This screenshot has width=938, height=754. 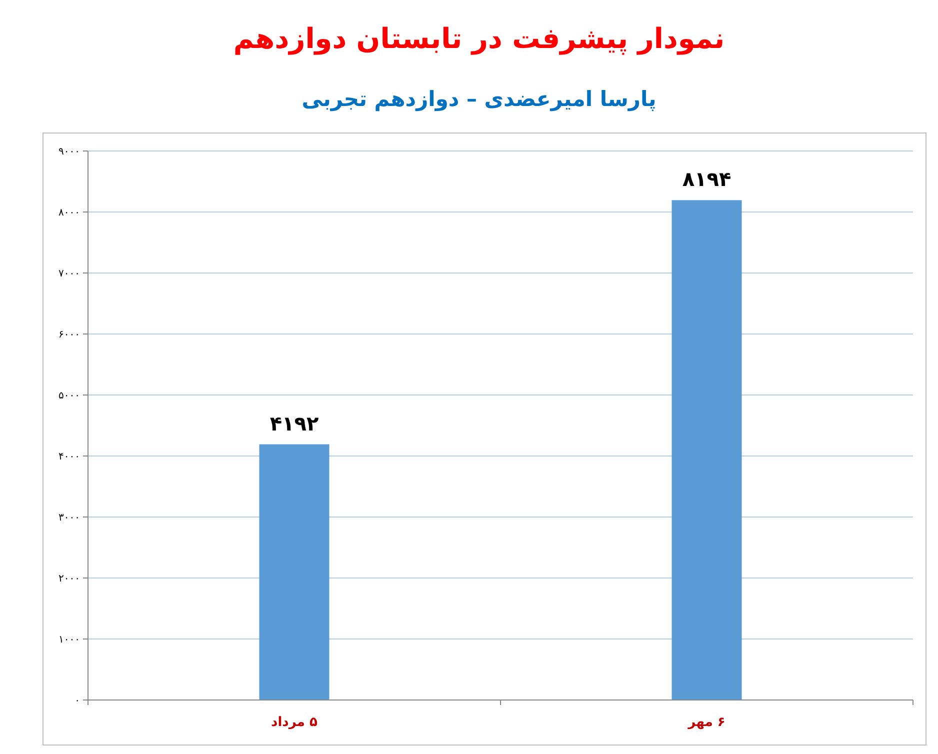 What do you see at coordinates (294, 423) in the screenshot?
I see `data-label: ۴۱۹۲` at bounding box center [294, 423].